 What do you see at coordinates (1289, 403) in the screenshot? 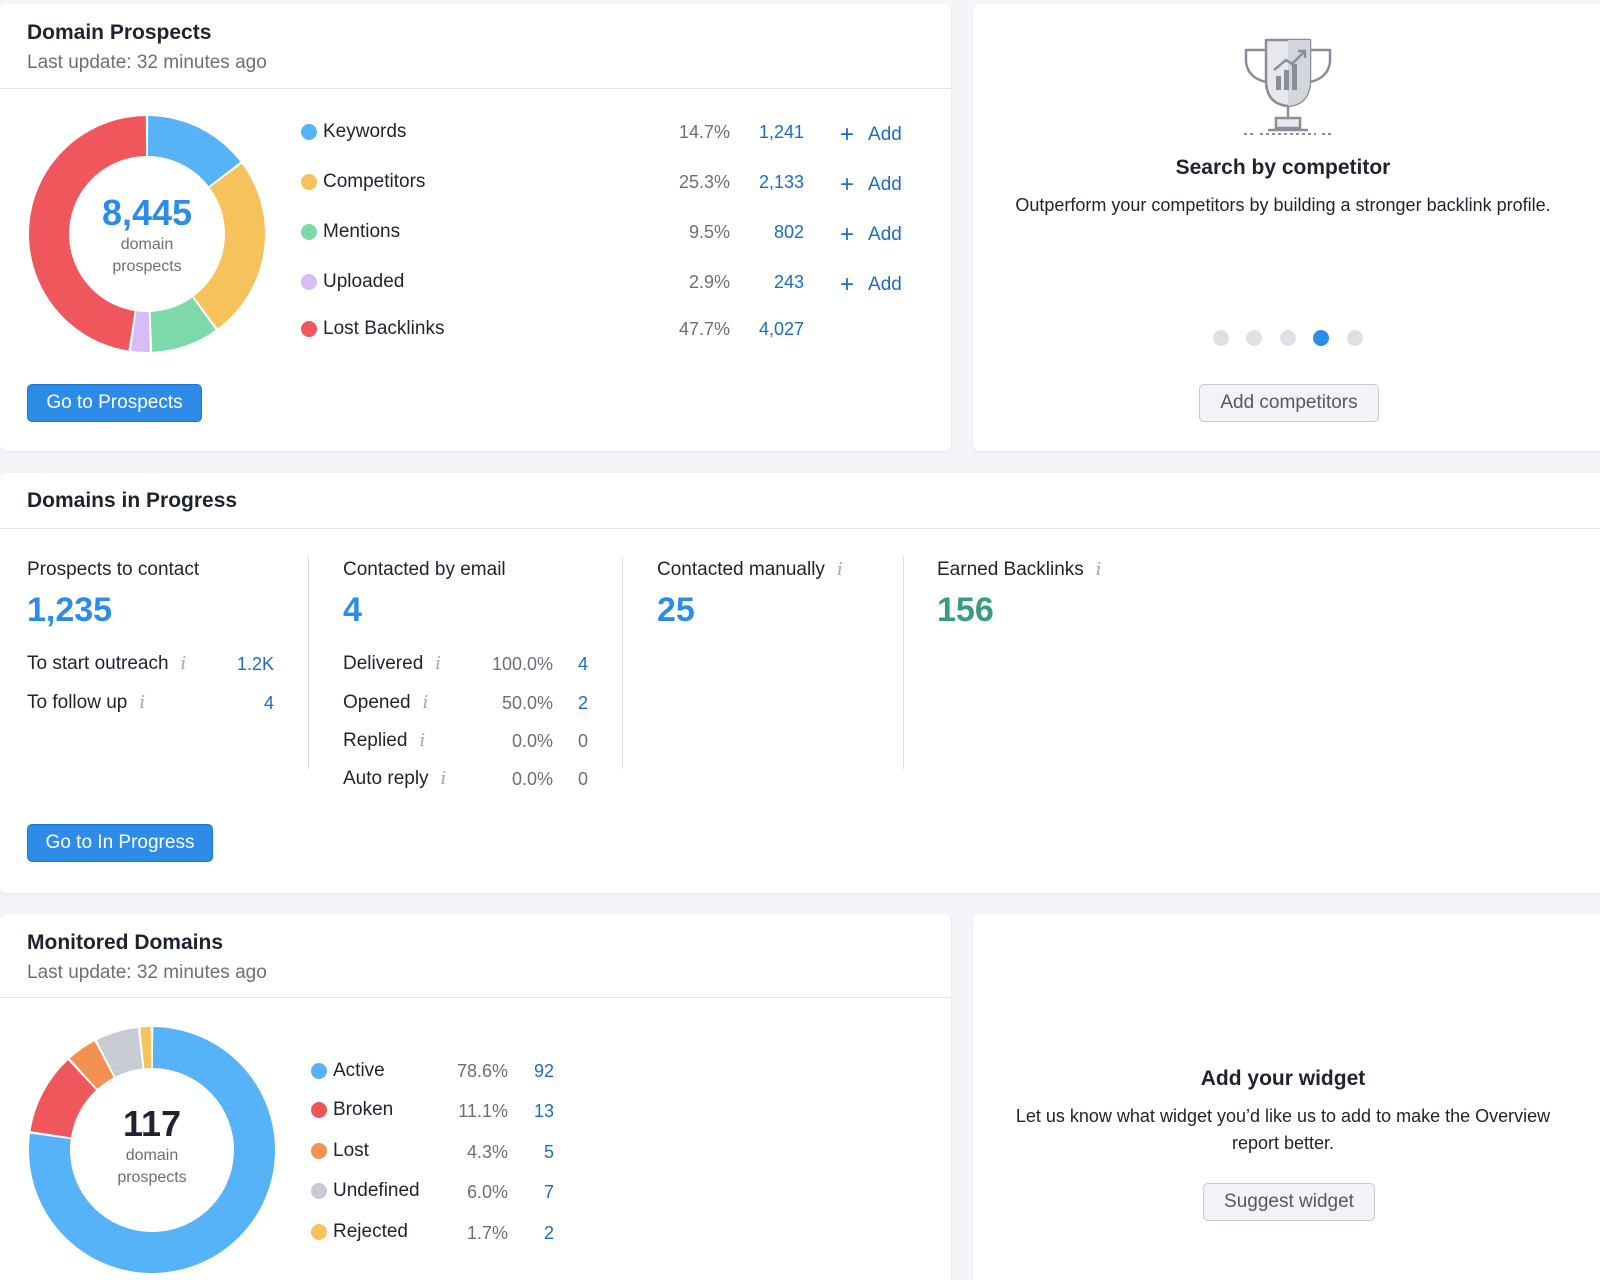
I see `add-competitors-cta-button: Add competitors` at bounding box center [1289, 403].